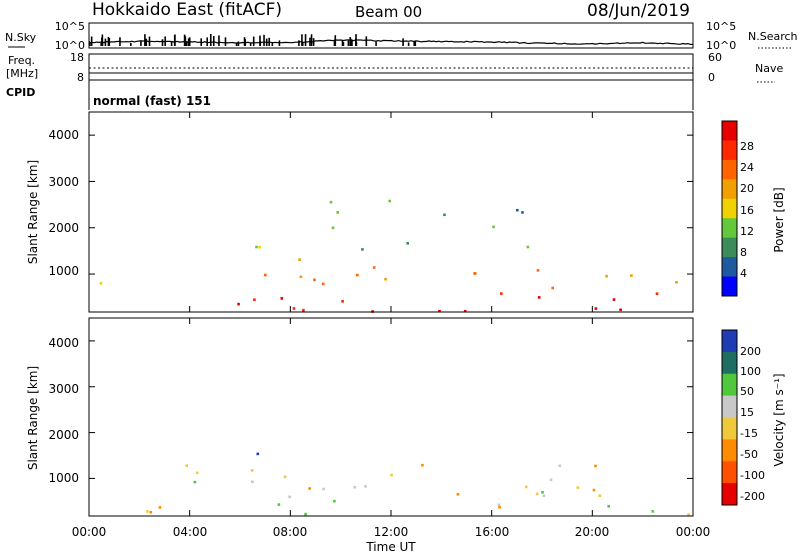 This screenshot has height=554, width=800. I want to click on date-title: 08/Jun/2019, so click(638, 11).